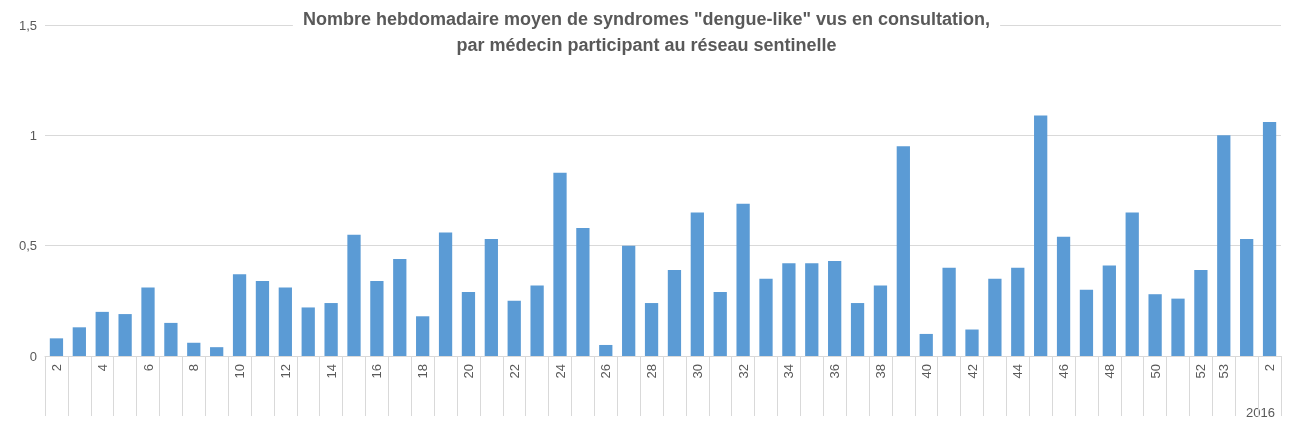  Describe the element at coordinates (331, 371) in the screenshot. I see `x-tick-label: 14` at that location.